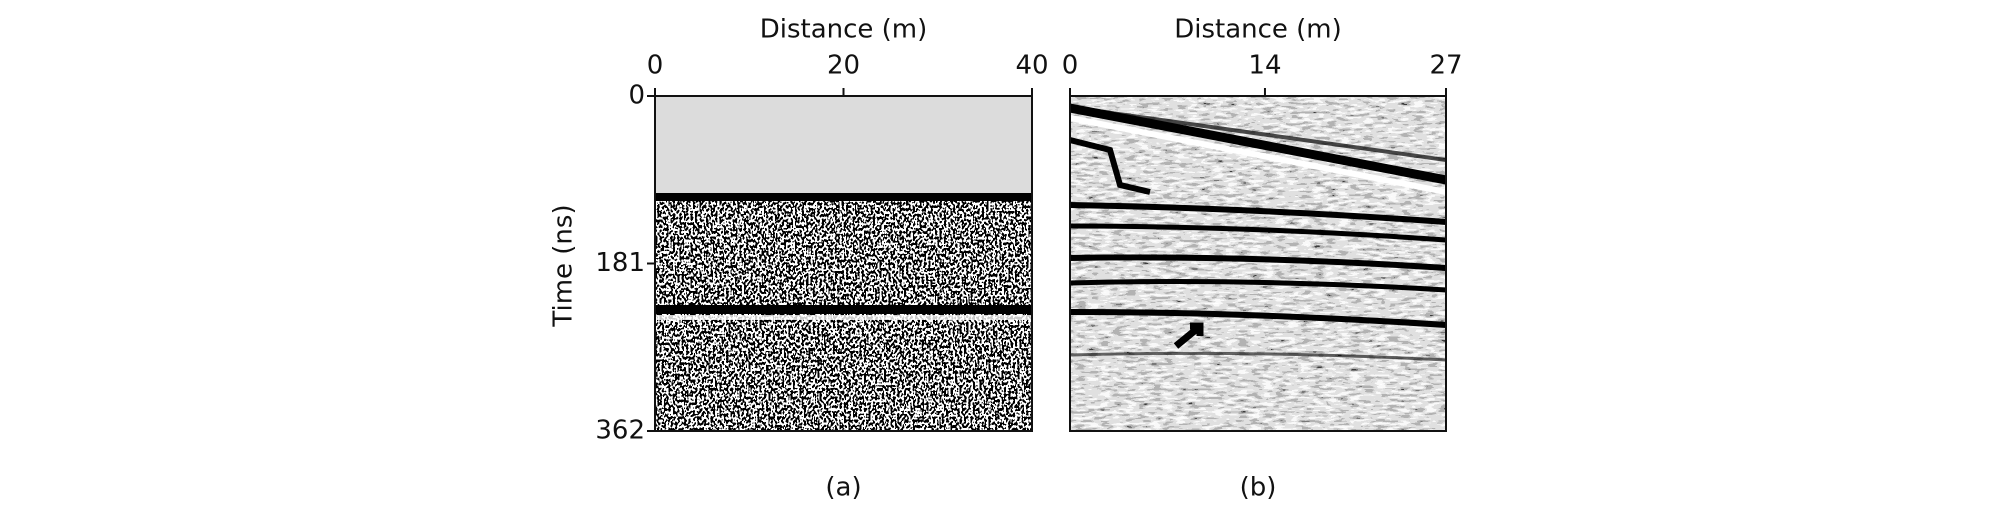 Image resolution: width=2008 pixels, height=524 pixels. I want to click on x-tick-label: 40, so click(1031, 66).